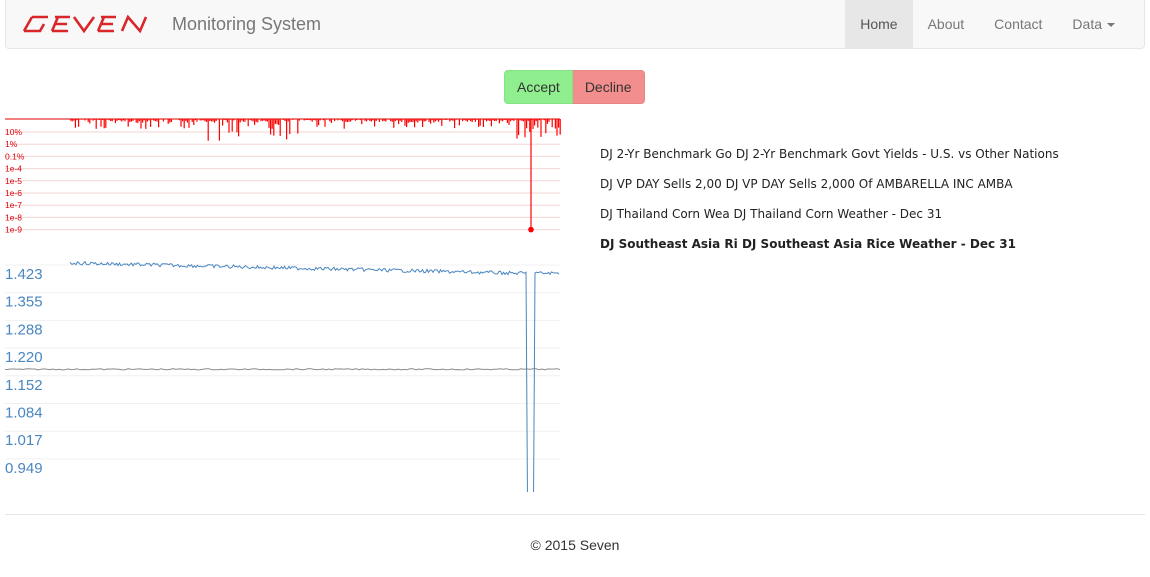 The height and width of the screenshot is (577, 1150). Describe the element at coordinates (1087, 24) in the screenshot. I see `nav-data-label: Data` at that location.